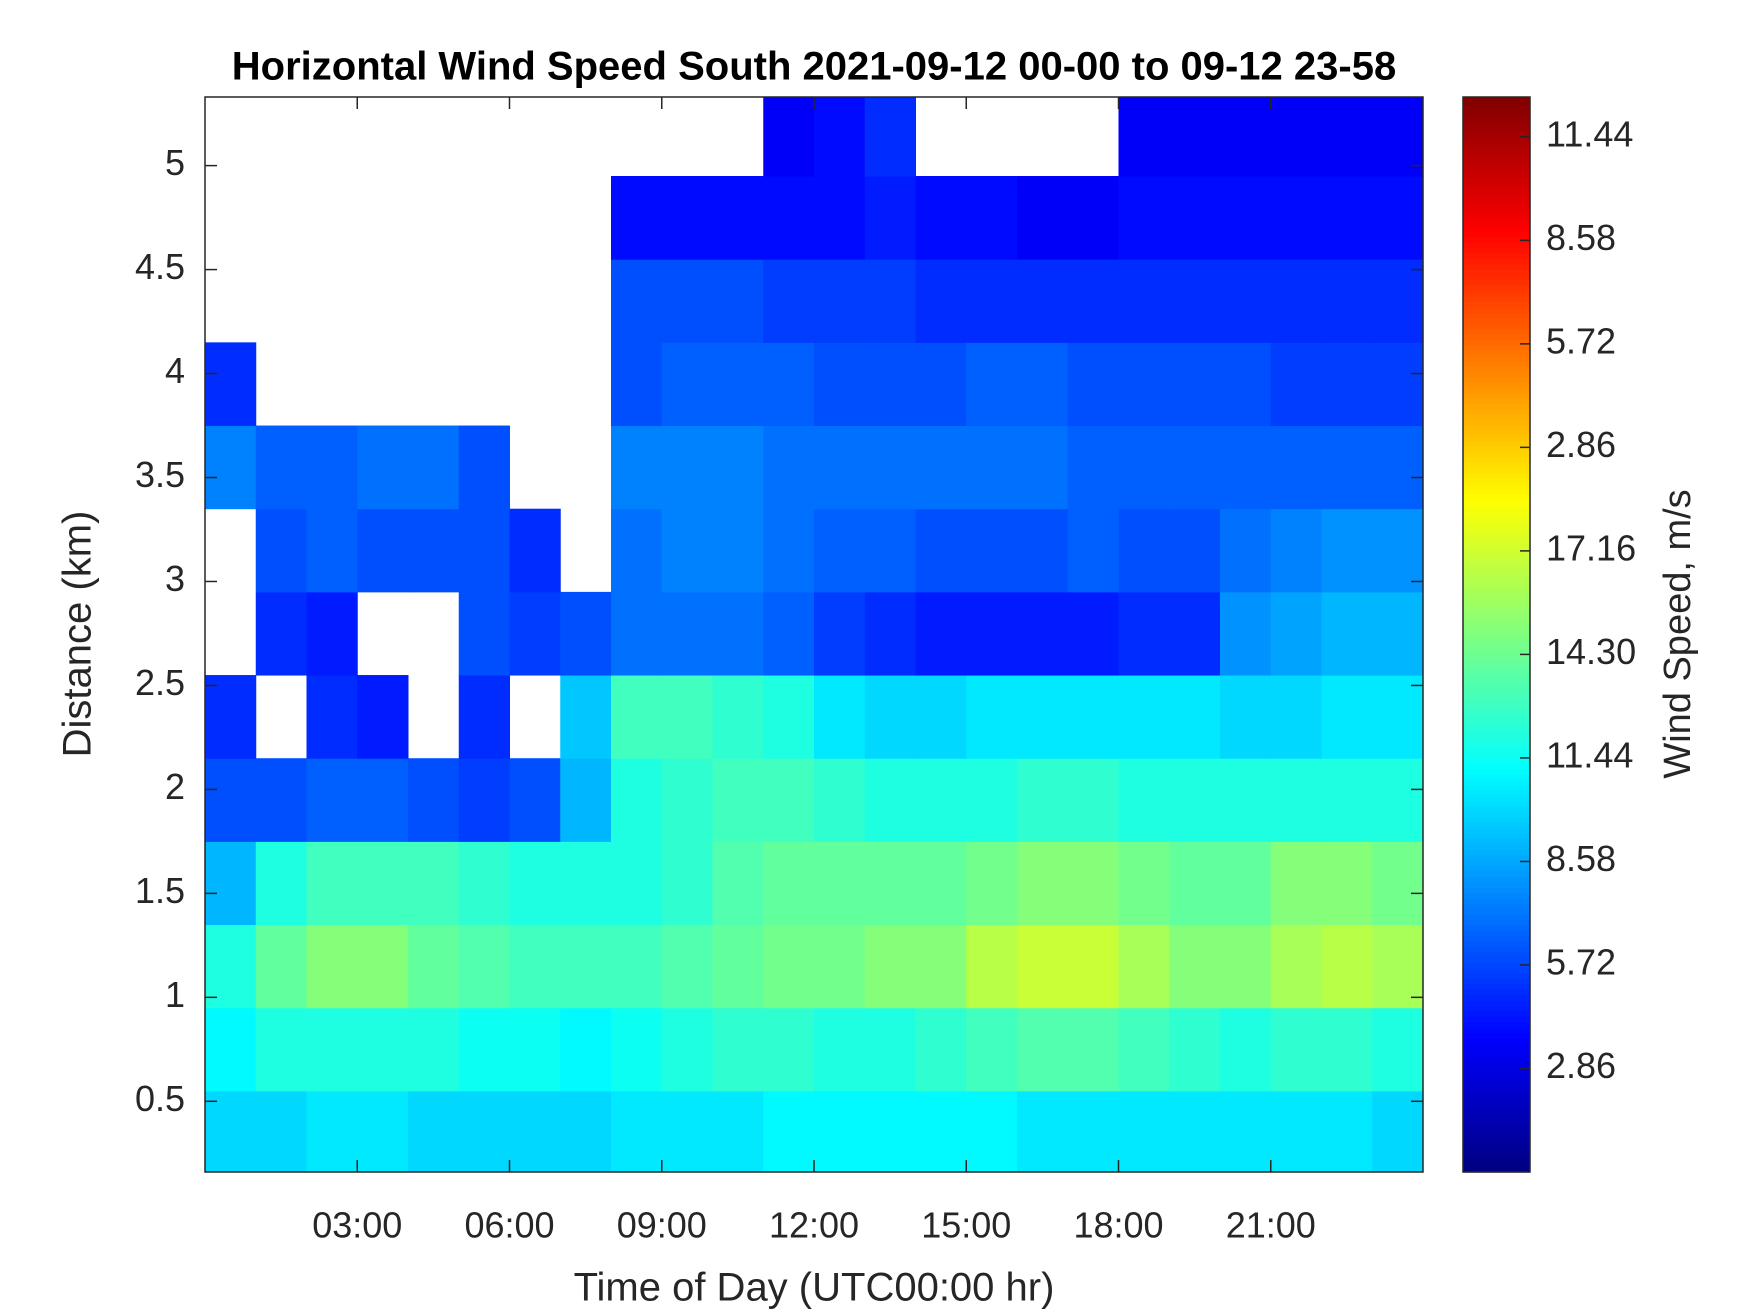 This screenshot has height=1313, width=1750. Describe the element at coordinates (814, 1225) in the screenshot. I see `x-tick-label: 12:00` at that location.